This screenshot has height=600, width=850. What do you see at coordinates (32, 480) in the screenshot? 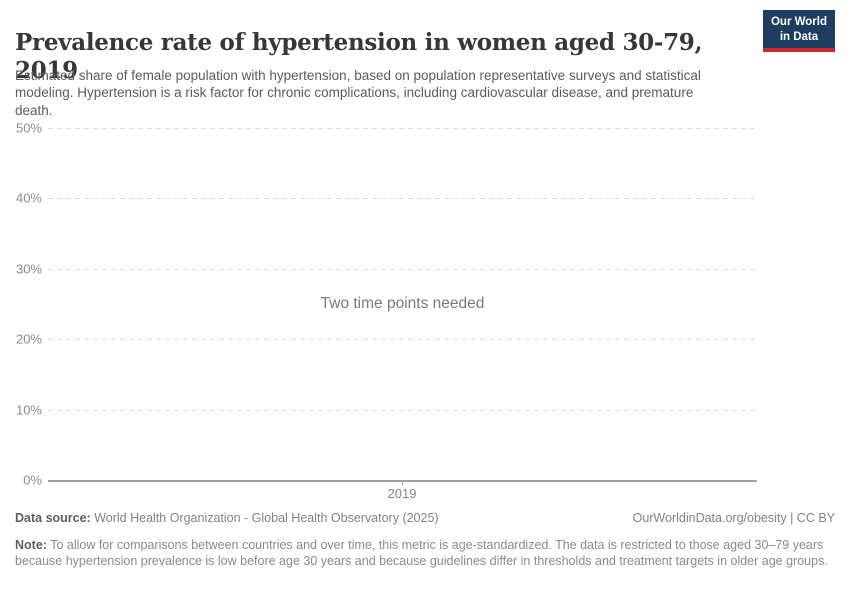
I see `y-axis-label: 0%` at bounding box center [32, 480].